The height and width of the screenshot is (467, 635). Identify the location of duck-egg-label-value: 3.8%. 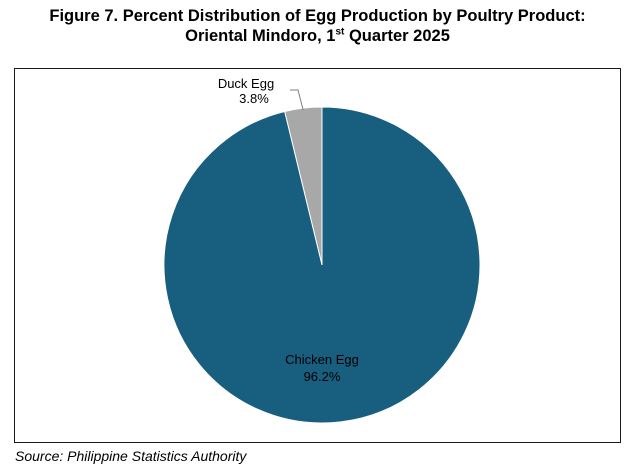
(254, 98).